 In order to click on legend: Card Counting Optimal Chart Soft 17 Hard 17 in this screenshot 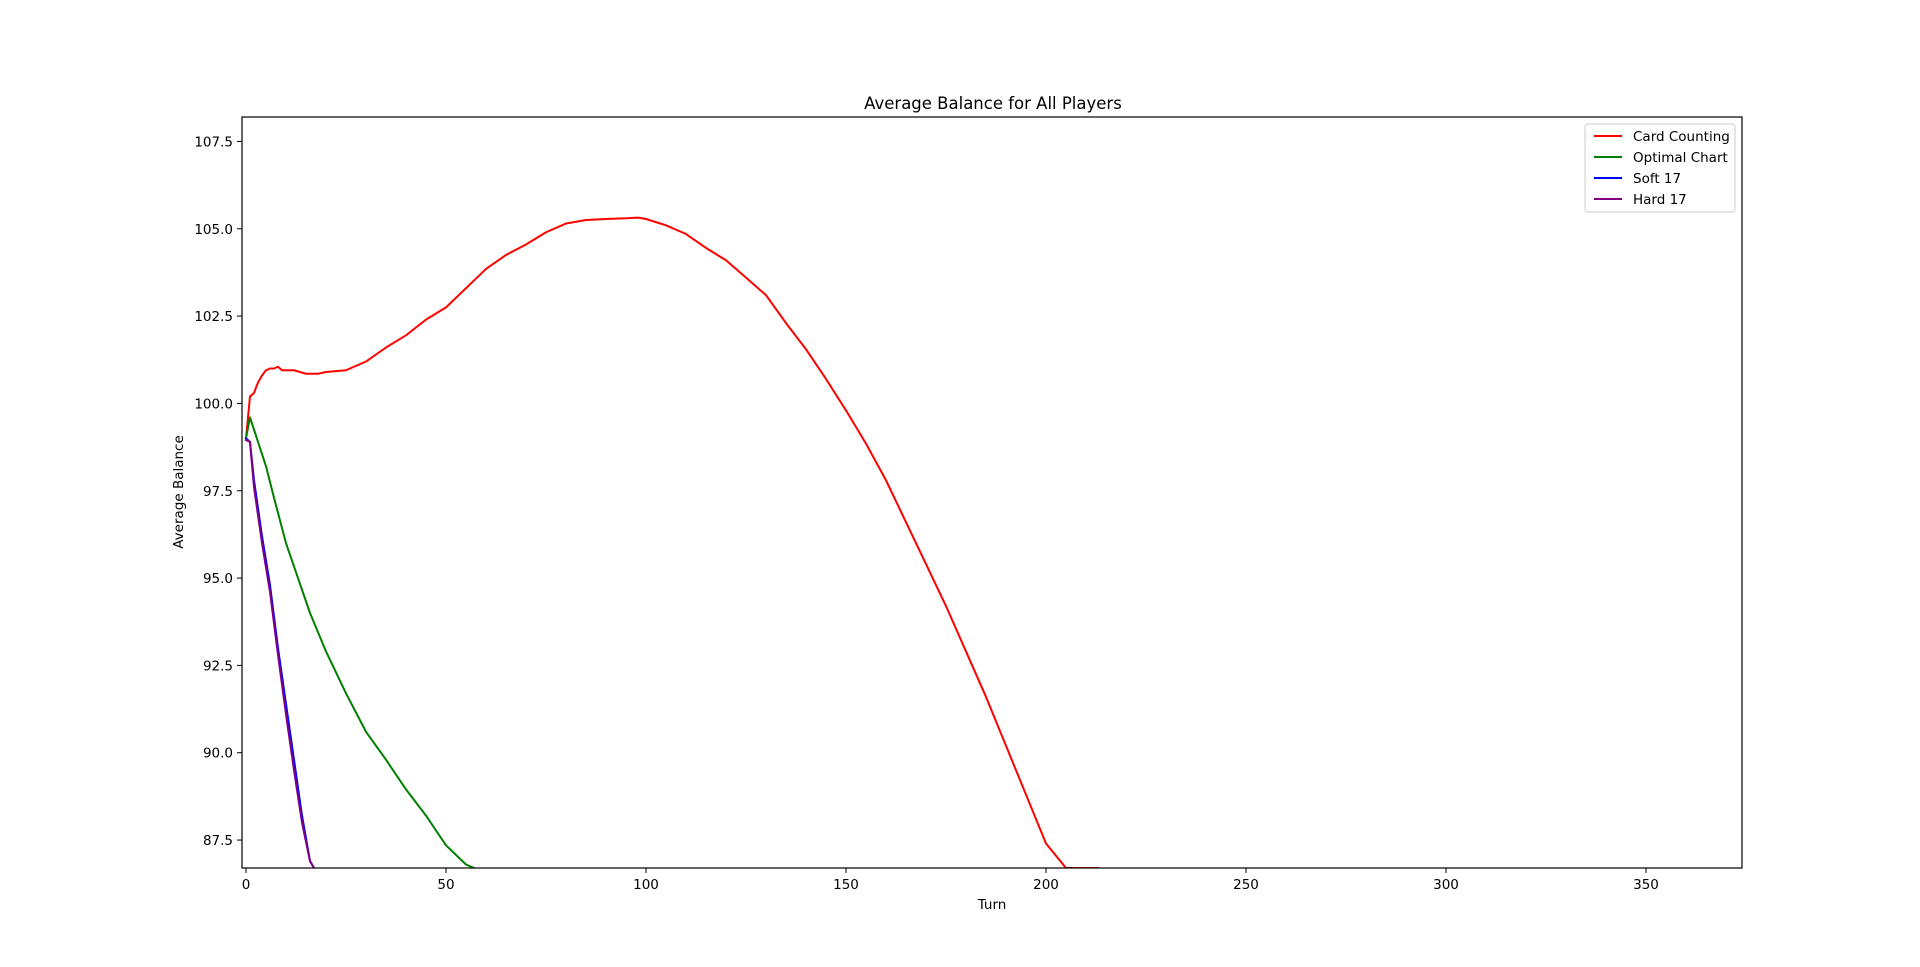, I will do `click(1660, 168)`.